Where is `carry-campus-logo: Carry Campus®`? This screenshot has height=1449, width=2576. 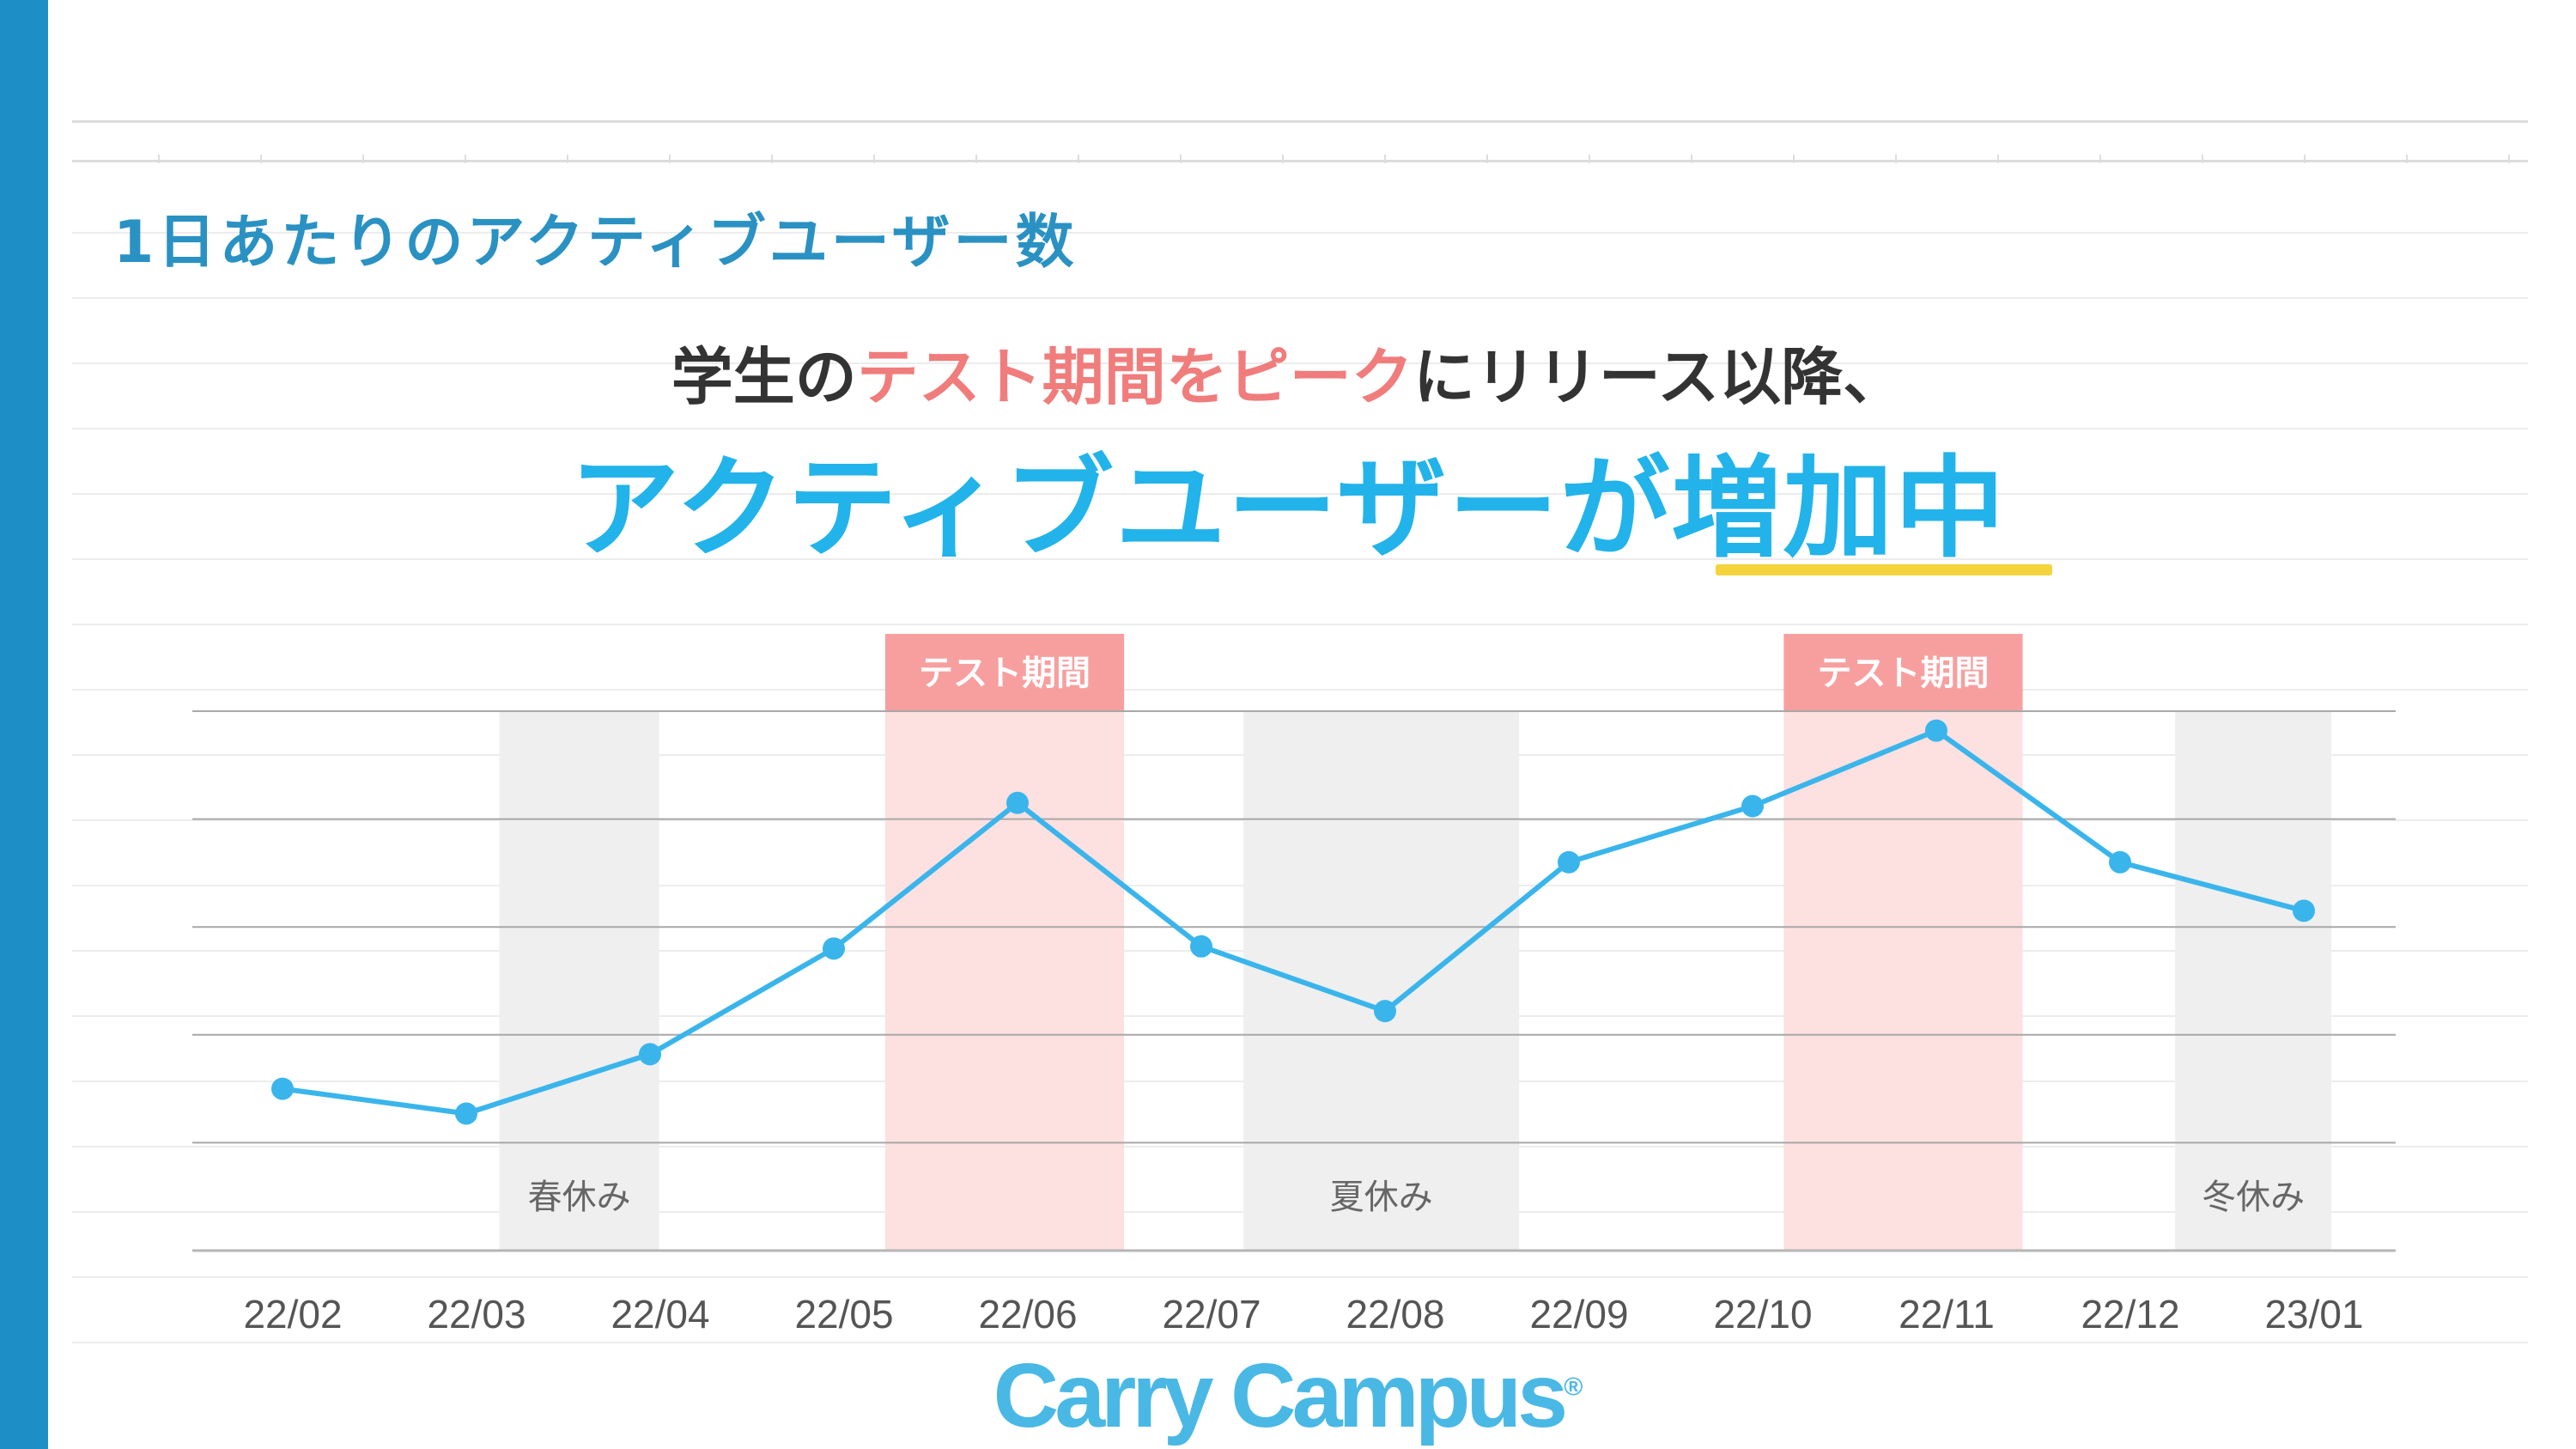
carry-campus-logo: Carry Campus® is located at coordinates (1288, 1396).